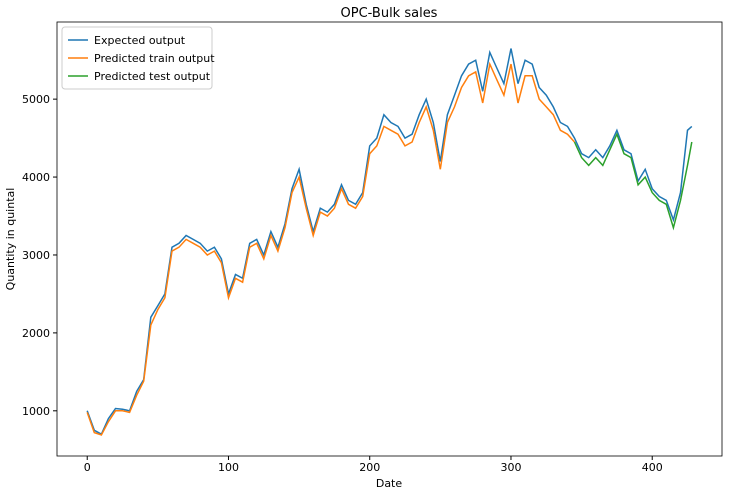 The image size is (730, 496). Describe the element at coordinates (140, 40) in the screenshot. I see `legend-label: Expected output` at that location.